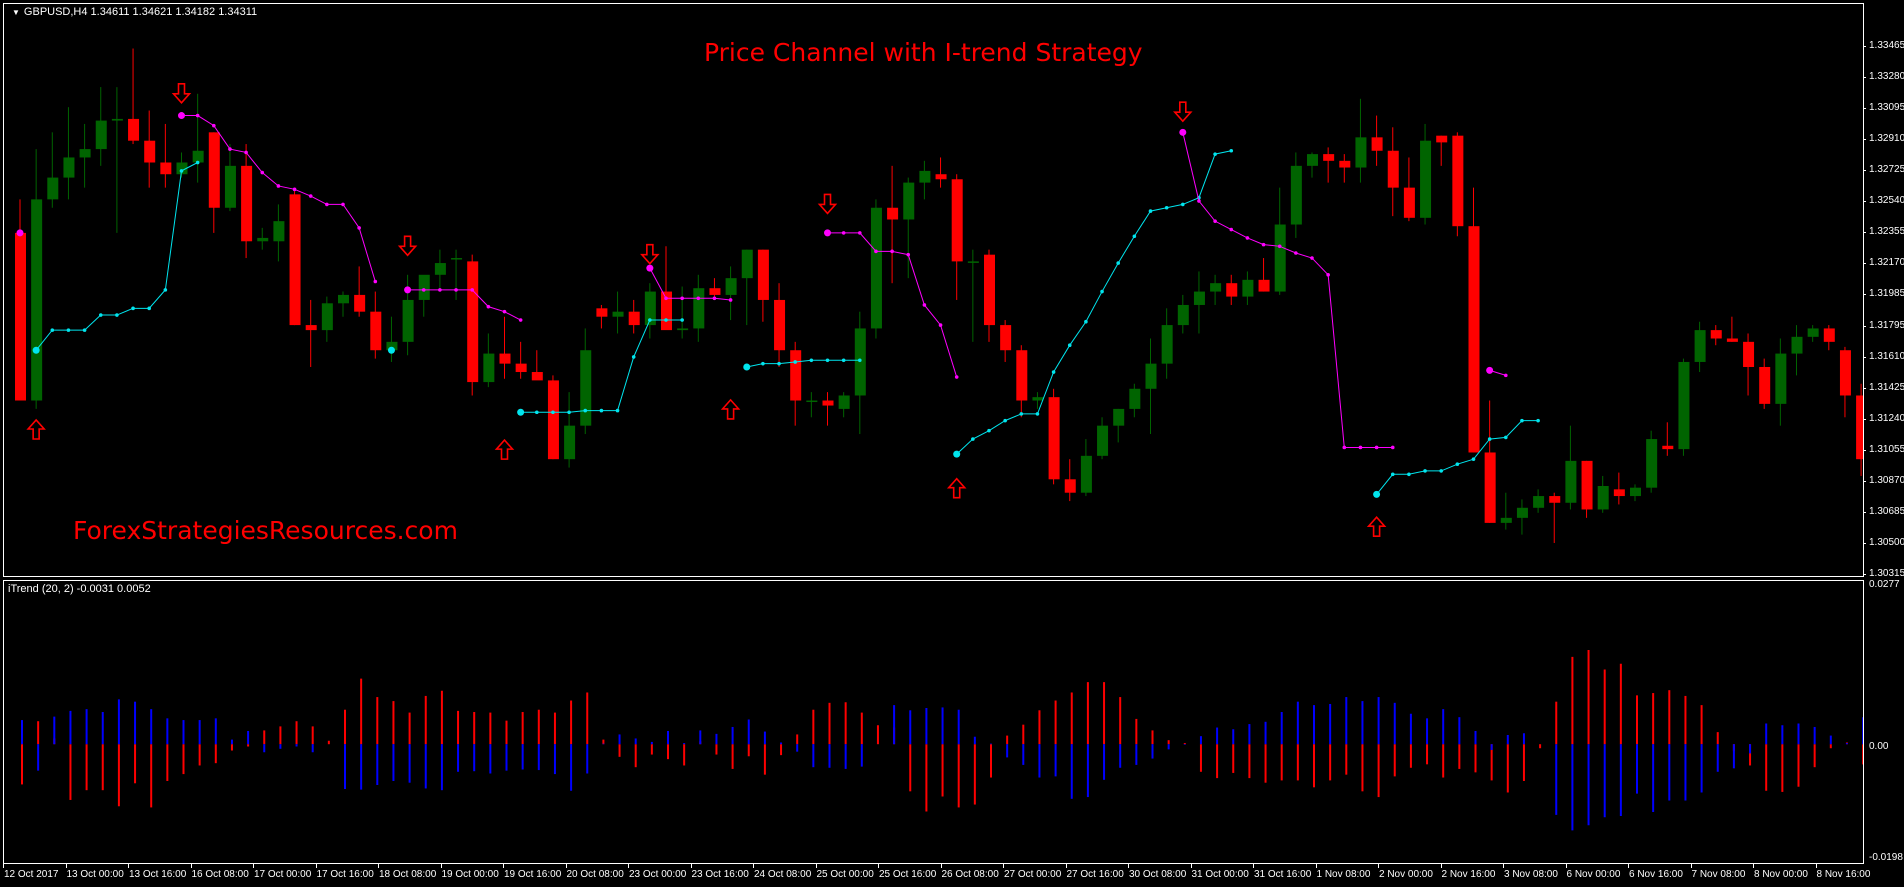  I want to click on time-tick-label: 23 Oct 16:00, so click(720, 874).